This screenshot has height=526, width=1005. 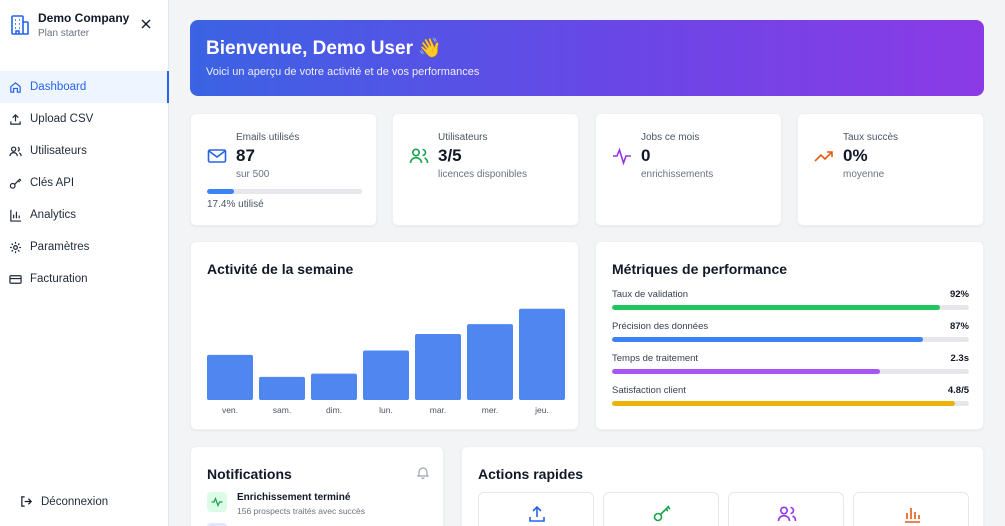 What do you see at coordinates (294, 497) in the screenshot?
I see `notification-title: Enrichissement terminé` at bounding box center [294, 497].